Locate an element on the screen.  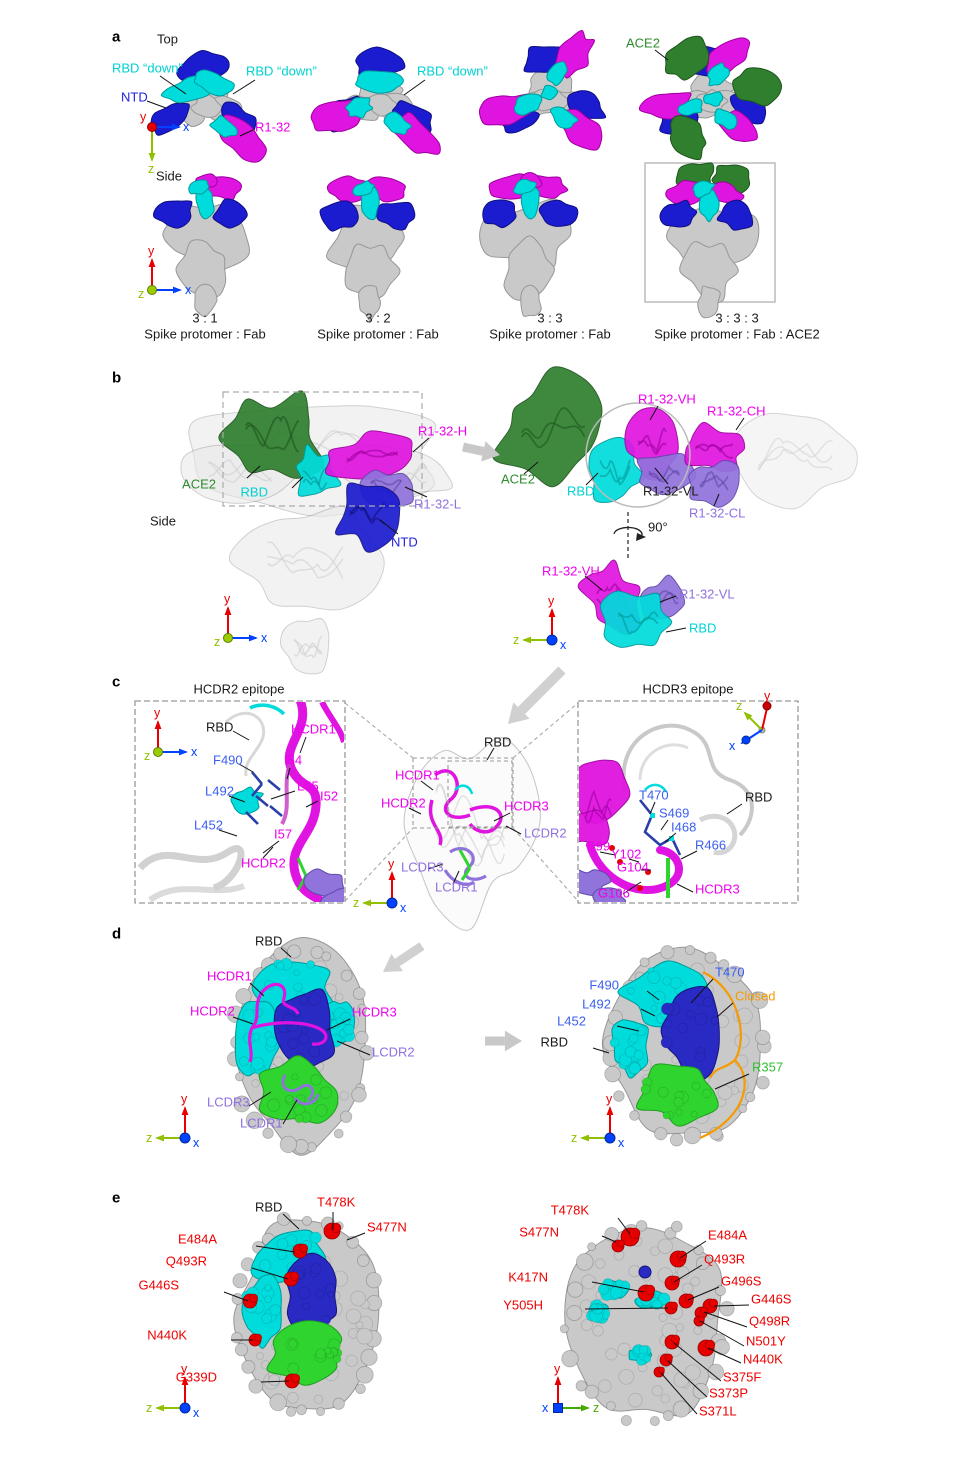
panel-e-structures is located at coordinates (483, 1319).